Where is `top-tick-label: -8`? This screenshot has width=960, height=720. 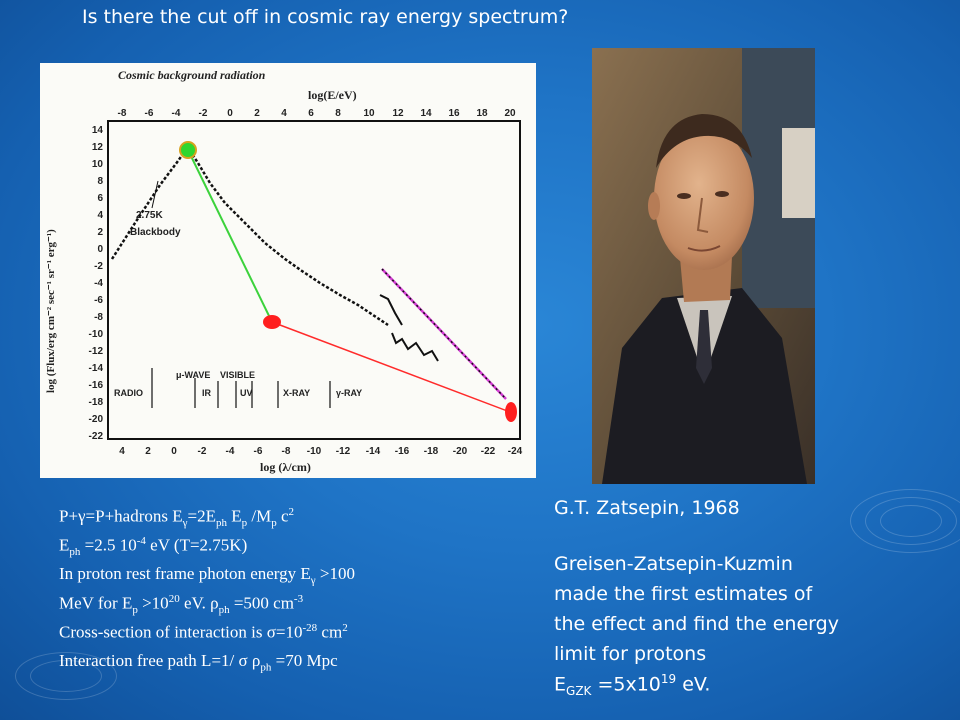 top-tick-label: -8 is located at coordinates (122, 113).